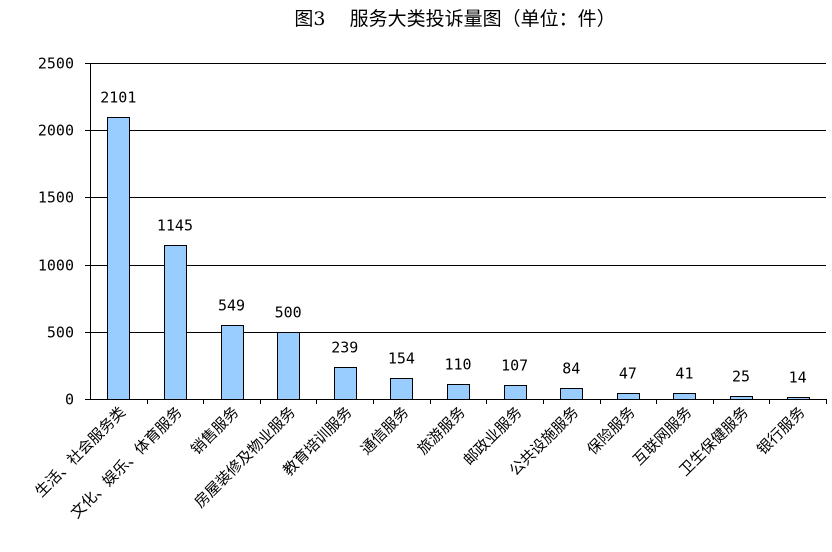 The height and width of the screenshot is (552, 832). What do you see at coordinates (56, 232) in the screenshot?
I see `y-tick-labels: 0 500 1000 1500 2000 2500` at bounding box center [56, 232].